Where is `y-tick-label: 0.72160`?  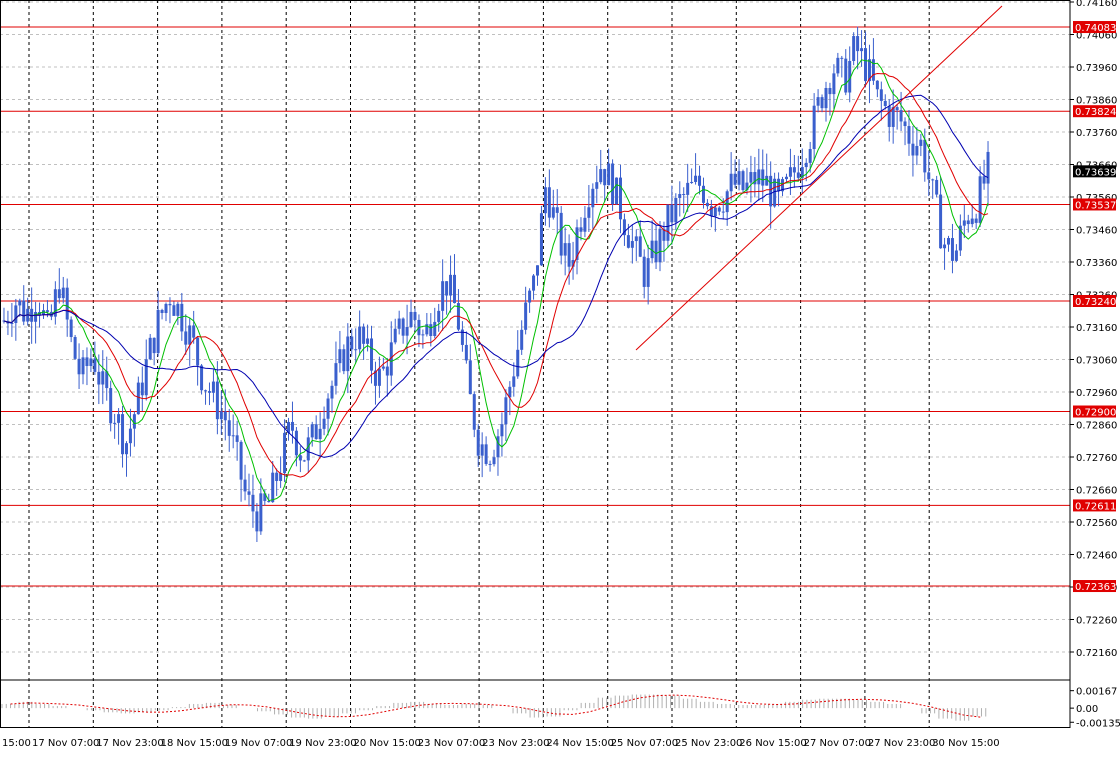 y-tick-label: 0.72160 is located at coordinates (1096, 653).